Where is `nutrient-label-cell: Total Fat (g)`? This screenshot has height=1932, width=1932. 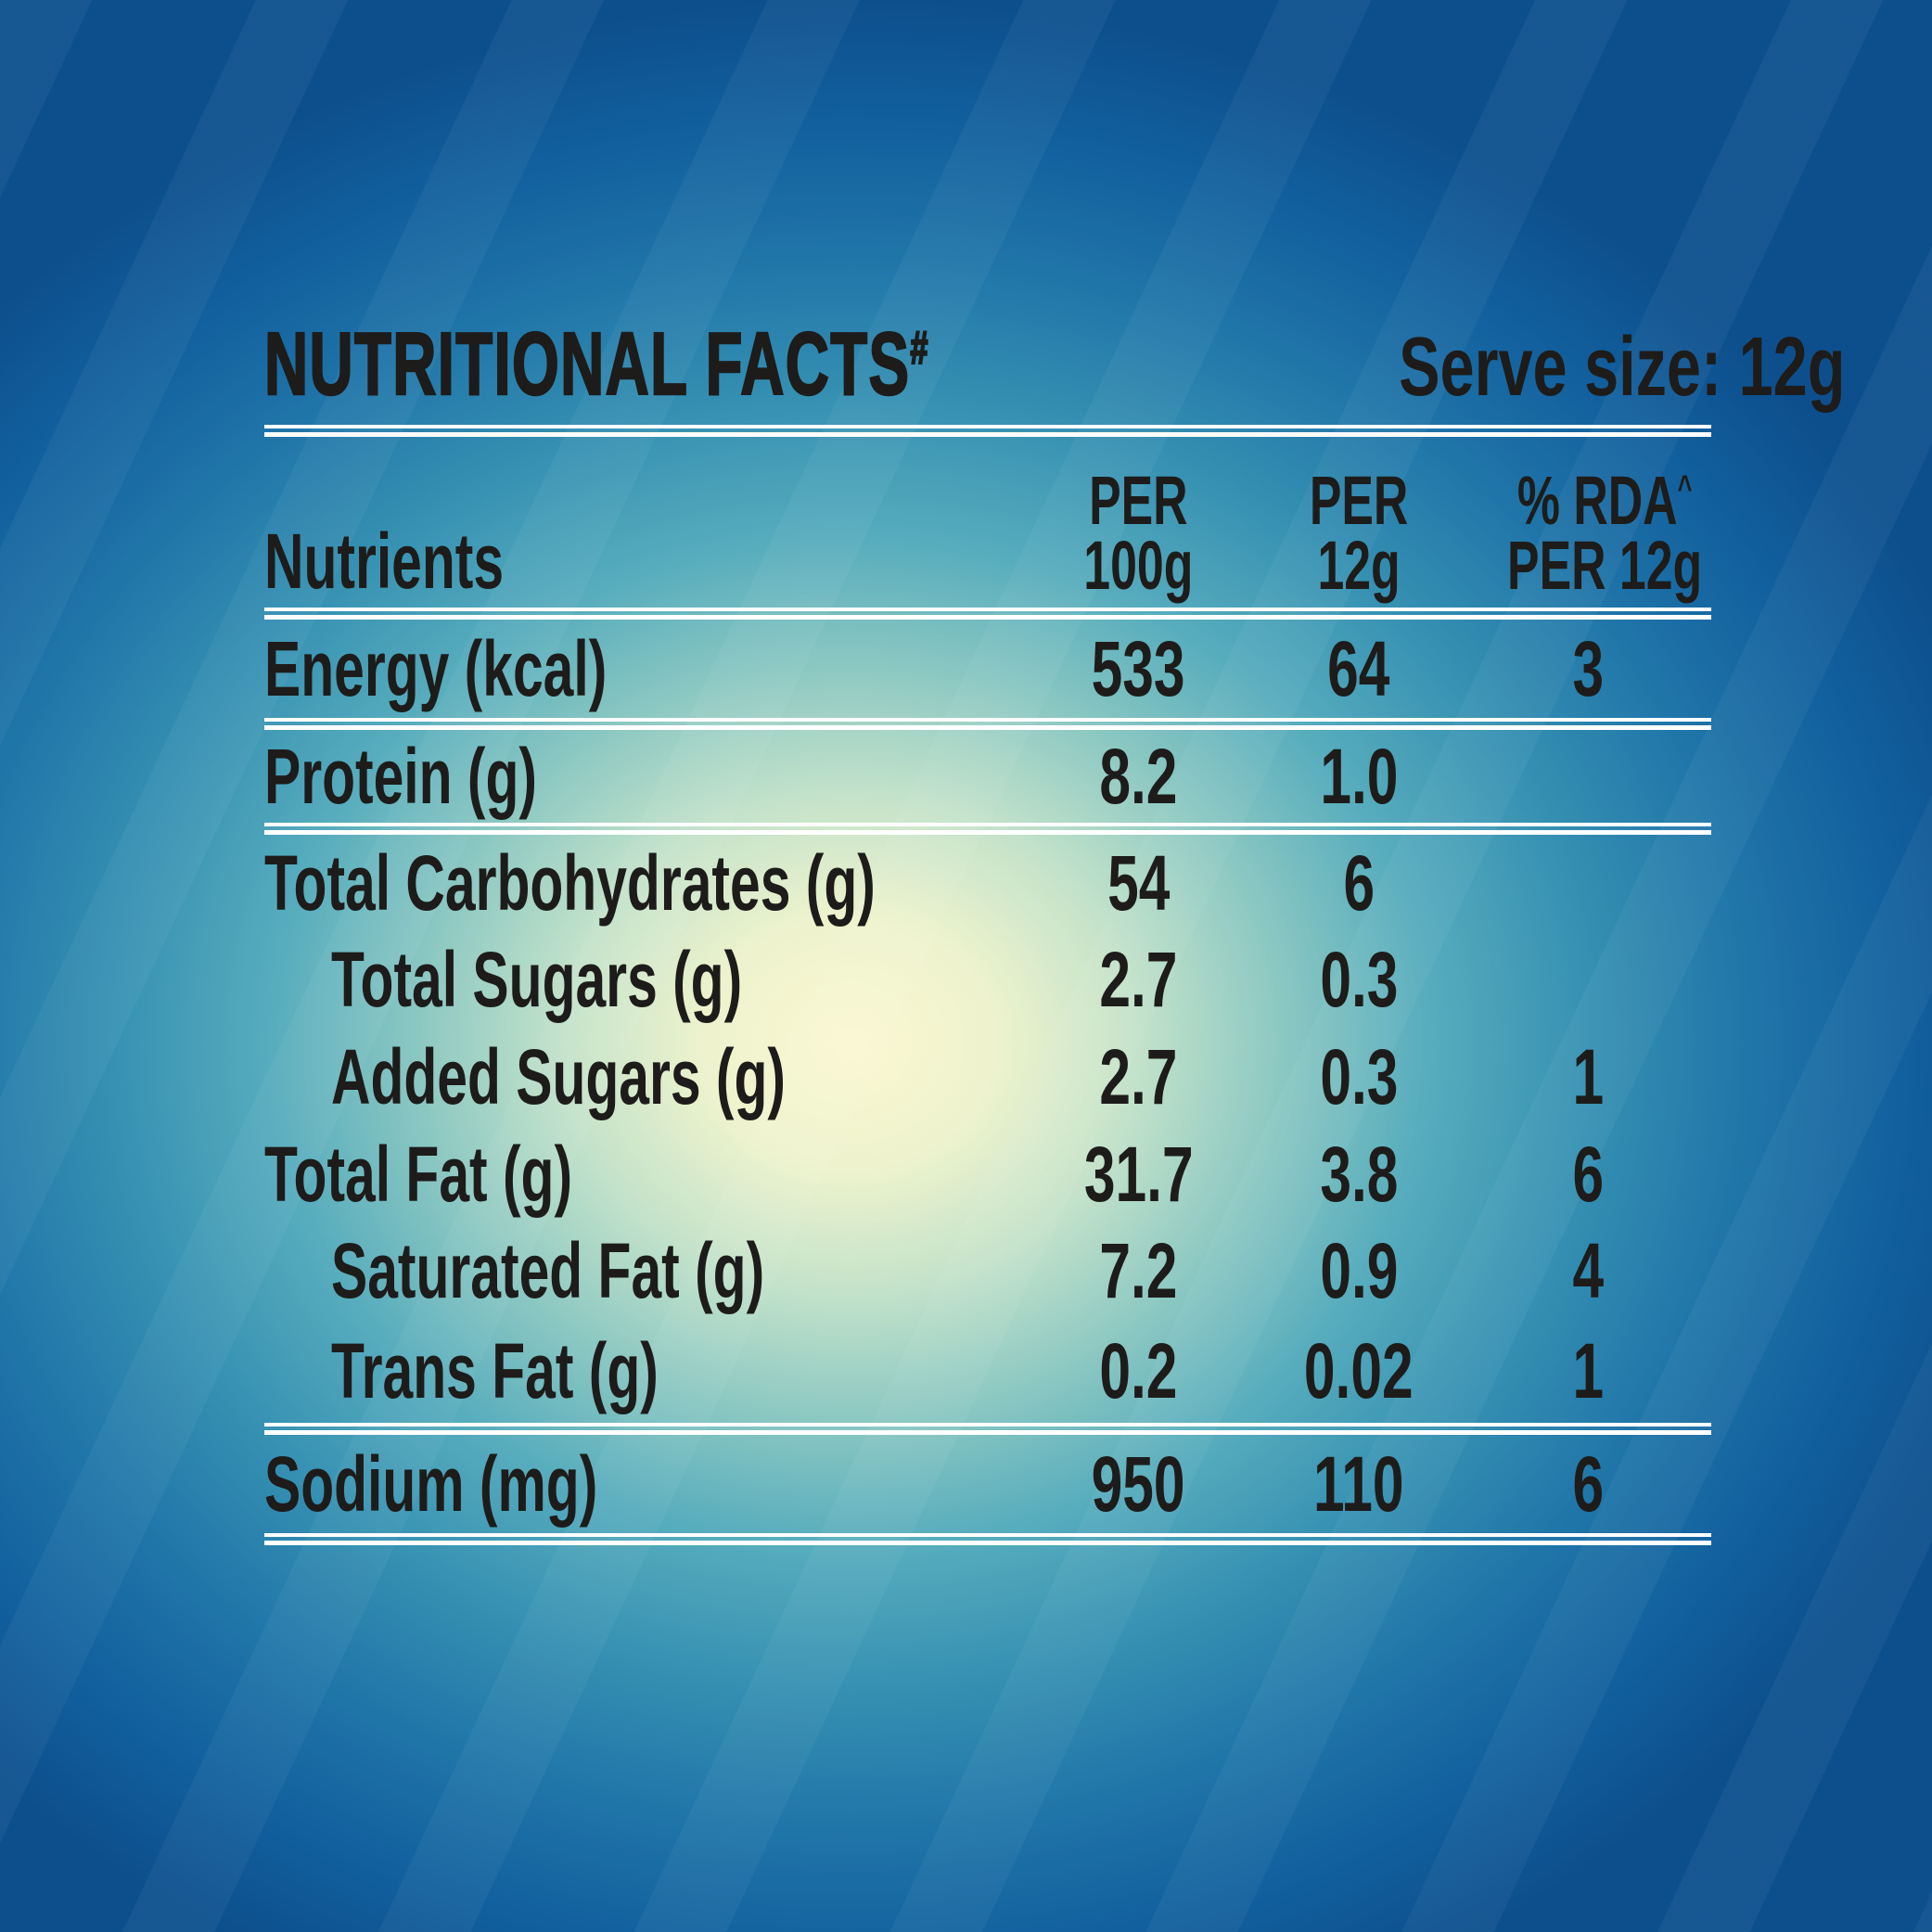 nutrient-label-cell: Total Fat (g) is located at coordinates (644, 1174).